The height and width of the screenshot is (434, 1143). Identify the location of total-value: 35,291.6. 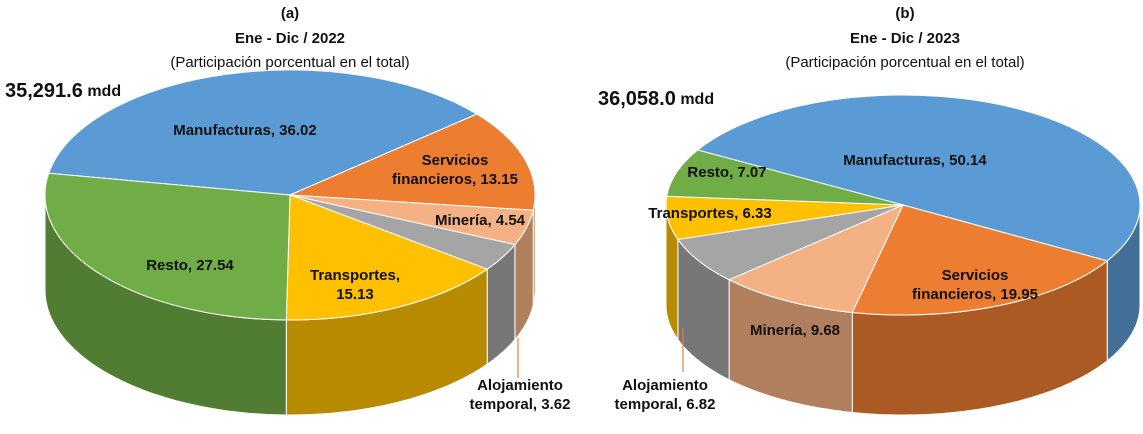
(44, 91).